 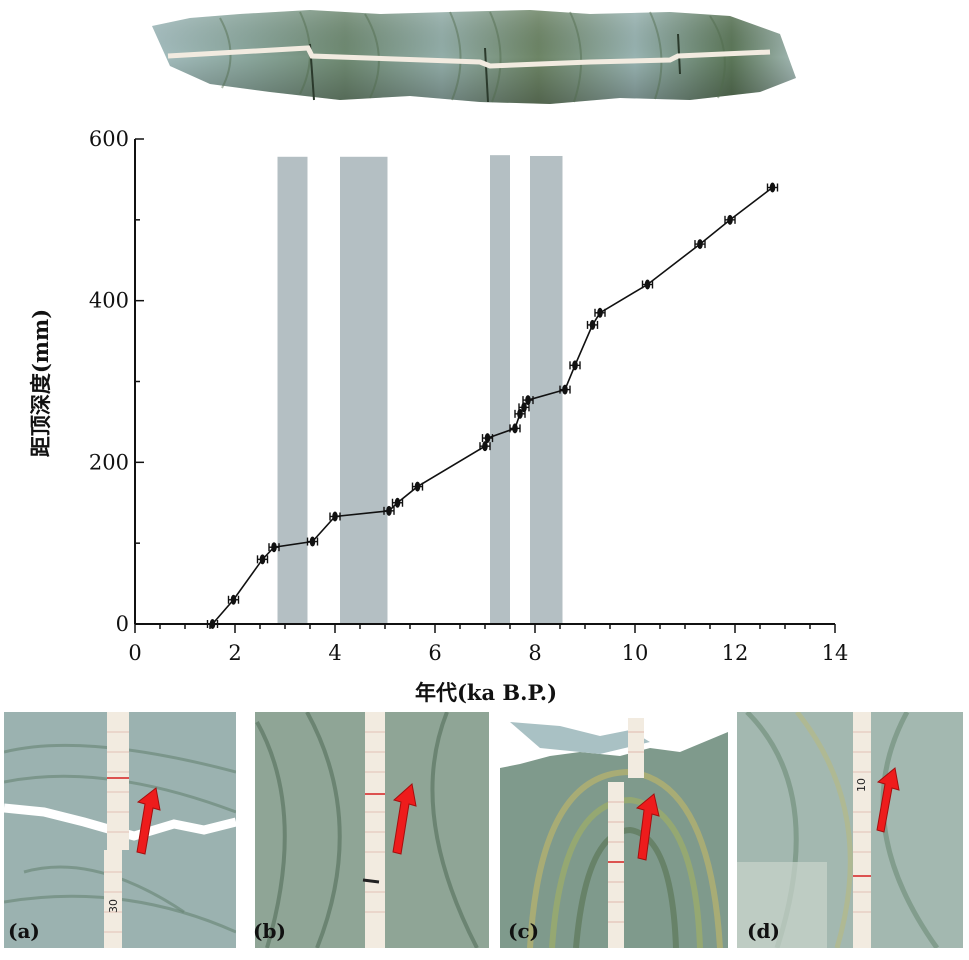 I want to click on photo-panel-d: 10 (d), so click(x=850, y=830).